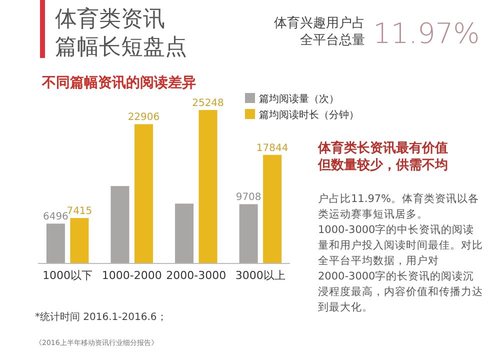 This screenshot has height=362, width=500. I want to click on text: 体育兴趣用户占全平台总量, so click(319, 31).